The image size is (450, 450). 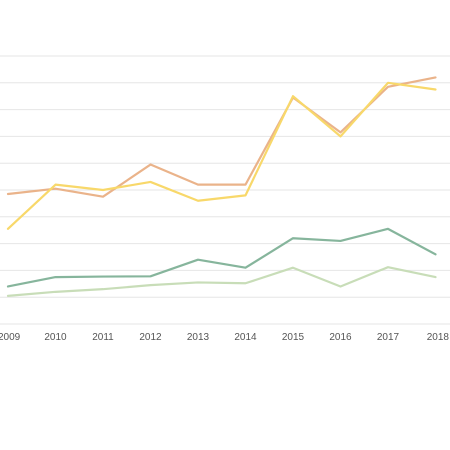 I want to click on x-tick-label: 2017, so click(x=388, y=337).